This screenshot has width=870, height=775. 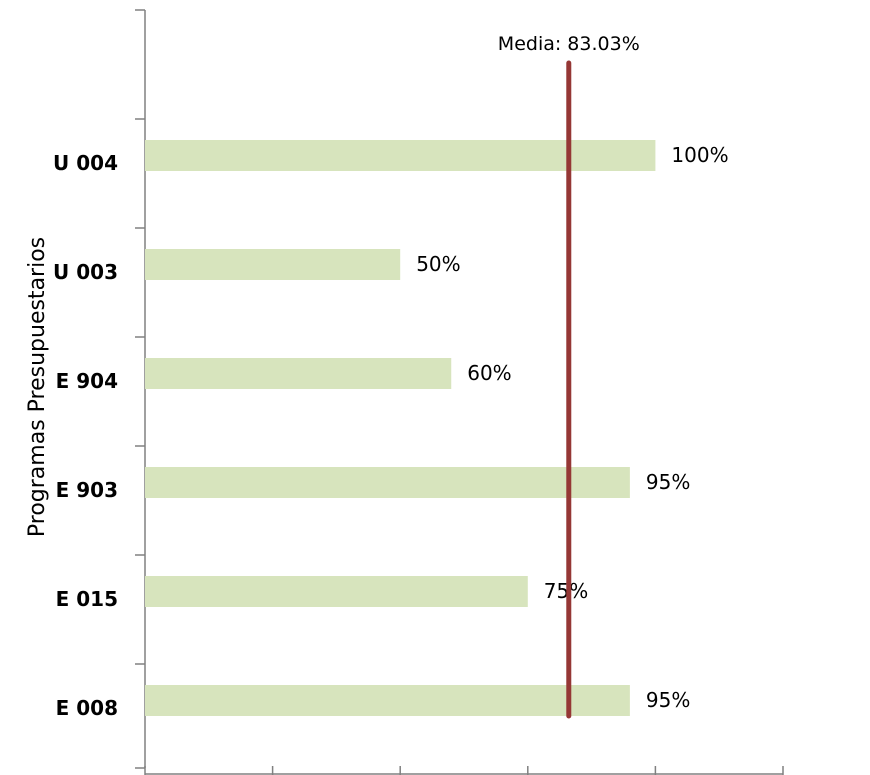 What do you see at coordinates (87, 708) in the screenshot?
I see `category-label: E 008` at bounding box center [87, 708].